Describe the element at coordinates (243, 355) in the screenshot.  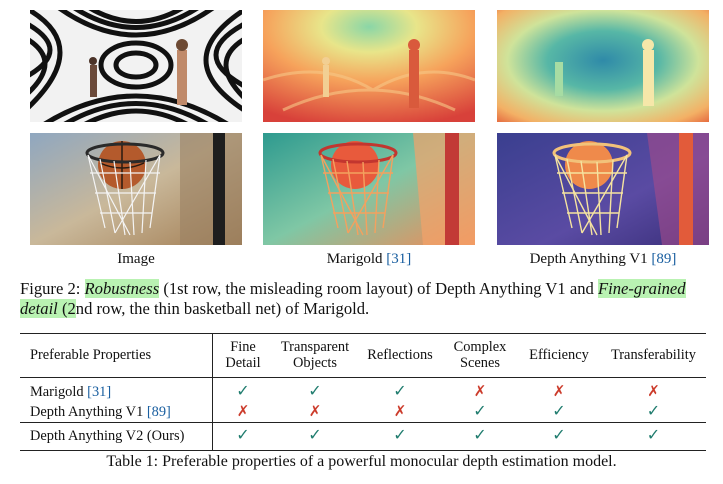
I see `header-fine-detail: Fine Detail` at that location.